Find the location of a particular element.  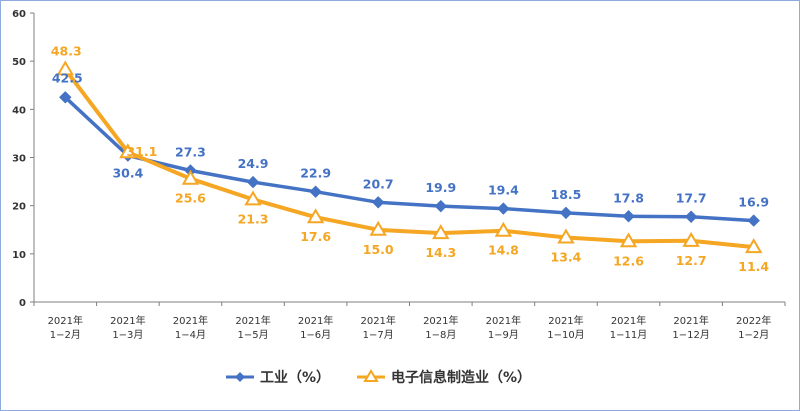

data-label: 31.1 is located at coordinates (141, 151).